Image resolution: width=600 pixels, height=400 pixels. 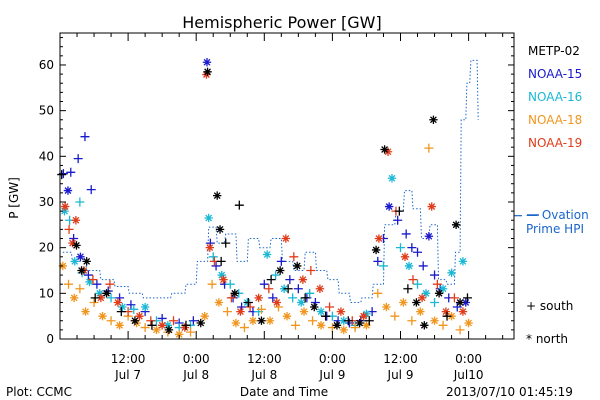 I want to click on x-tick-date-label: Jul 8, so click(x=195, y=375).